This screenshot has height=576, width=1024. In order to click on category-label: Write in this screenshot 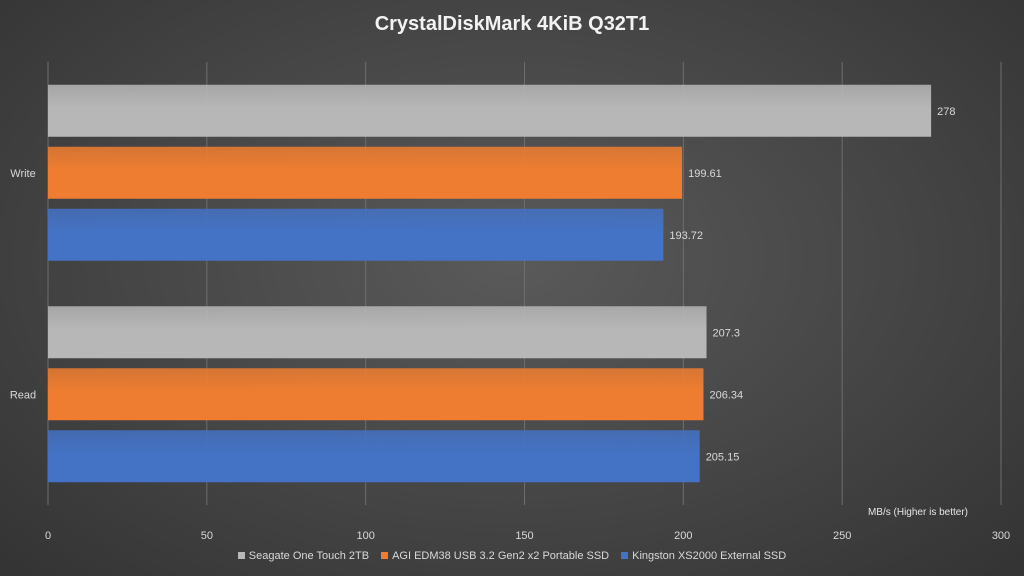, I will do `click(22, 174)`.